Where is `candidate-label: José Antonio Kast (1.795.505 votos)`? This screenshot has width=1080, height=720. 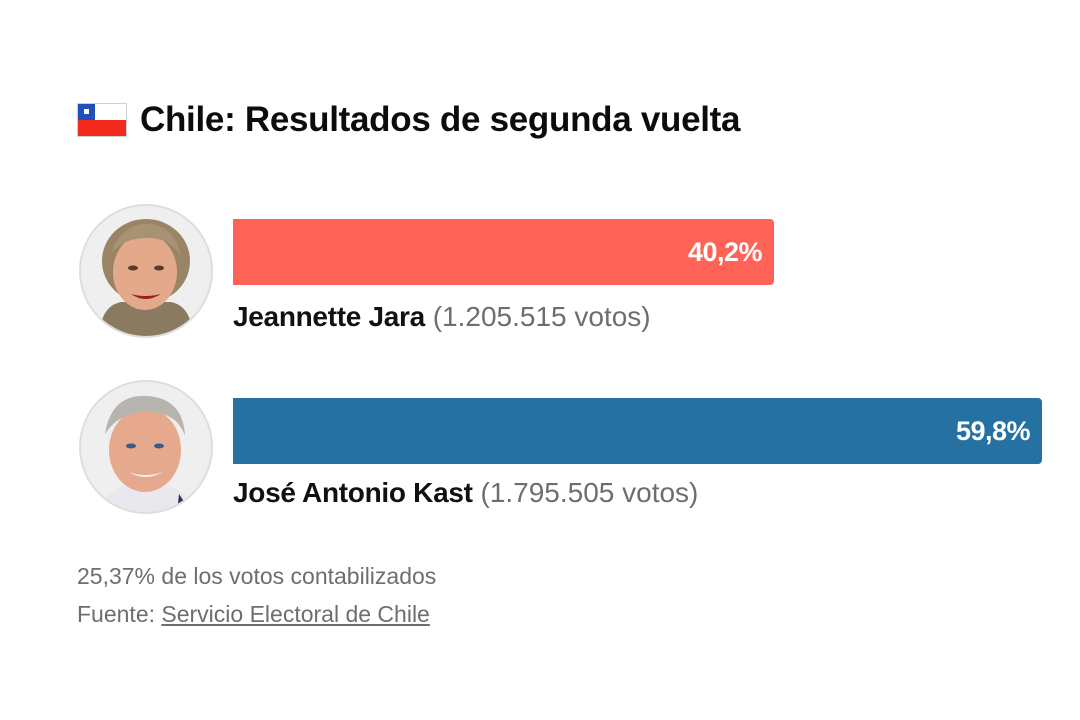
candidate-label: José Antonio Kast (1.795.505 votos) is located at coordinates (465, 493).